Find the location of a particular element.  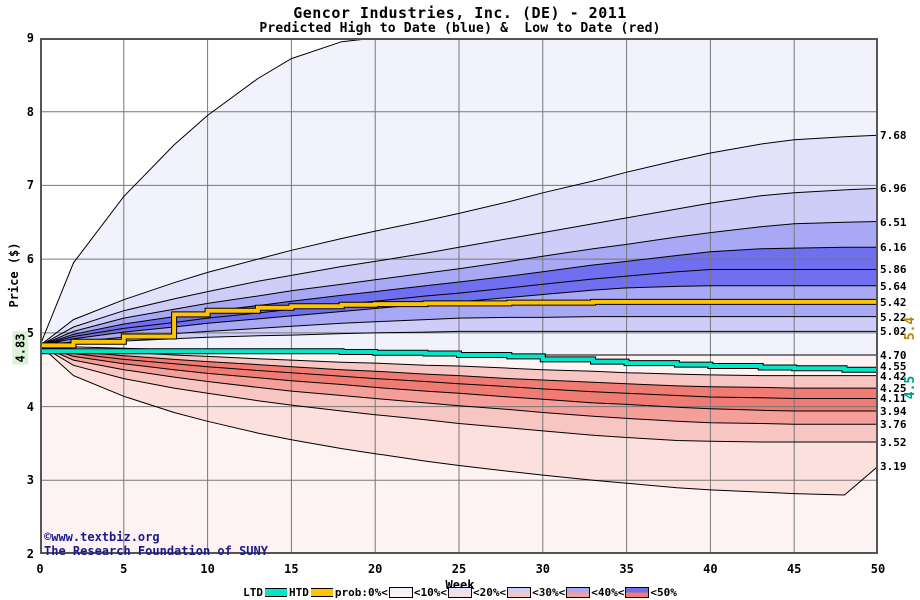

right-value-label: 4.25 is located at coordinates (893, 389).